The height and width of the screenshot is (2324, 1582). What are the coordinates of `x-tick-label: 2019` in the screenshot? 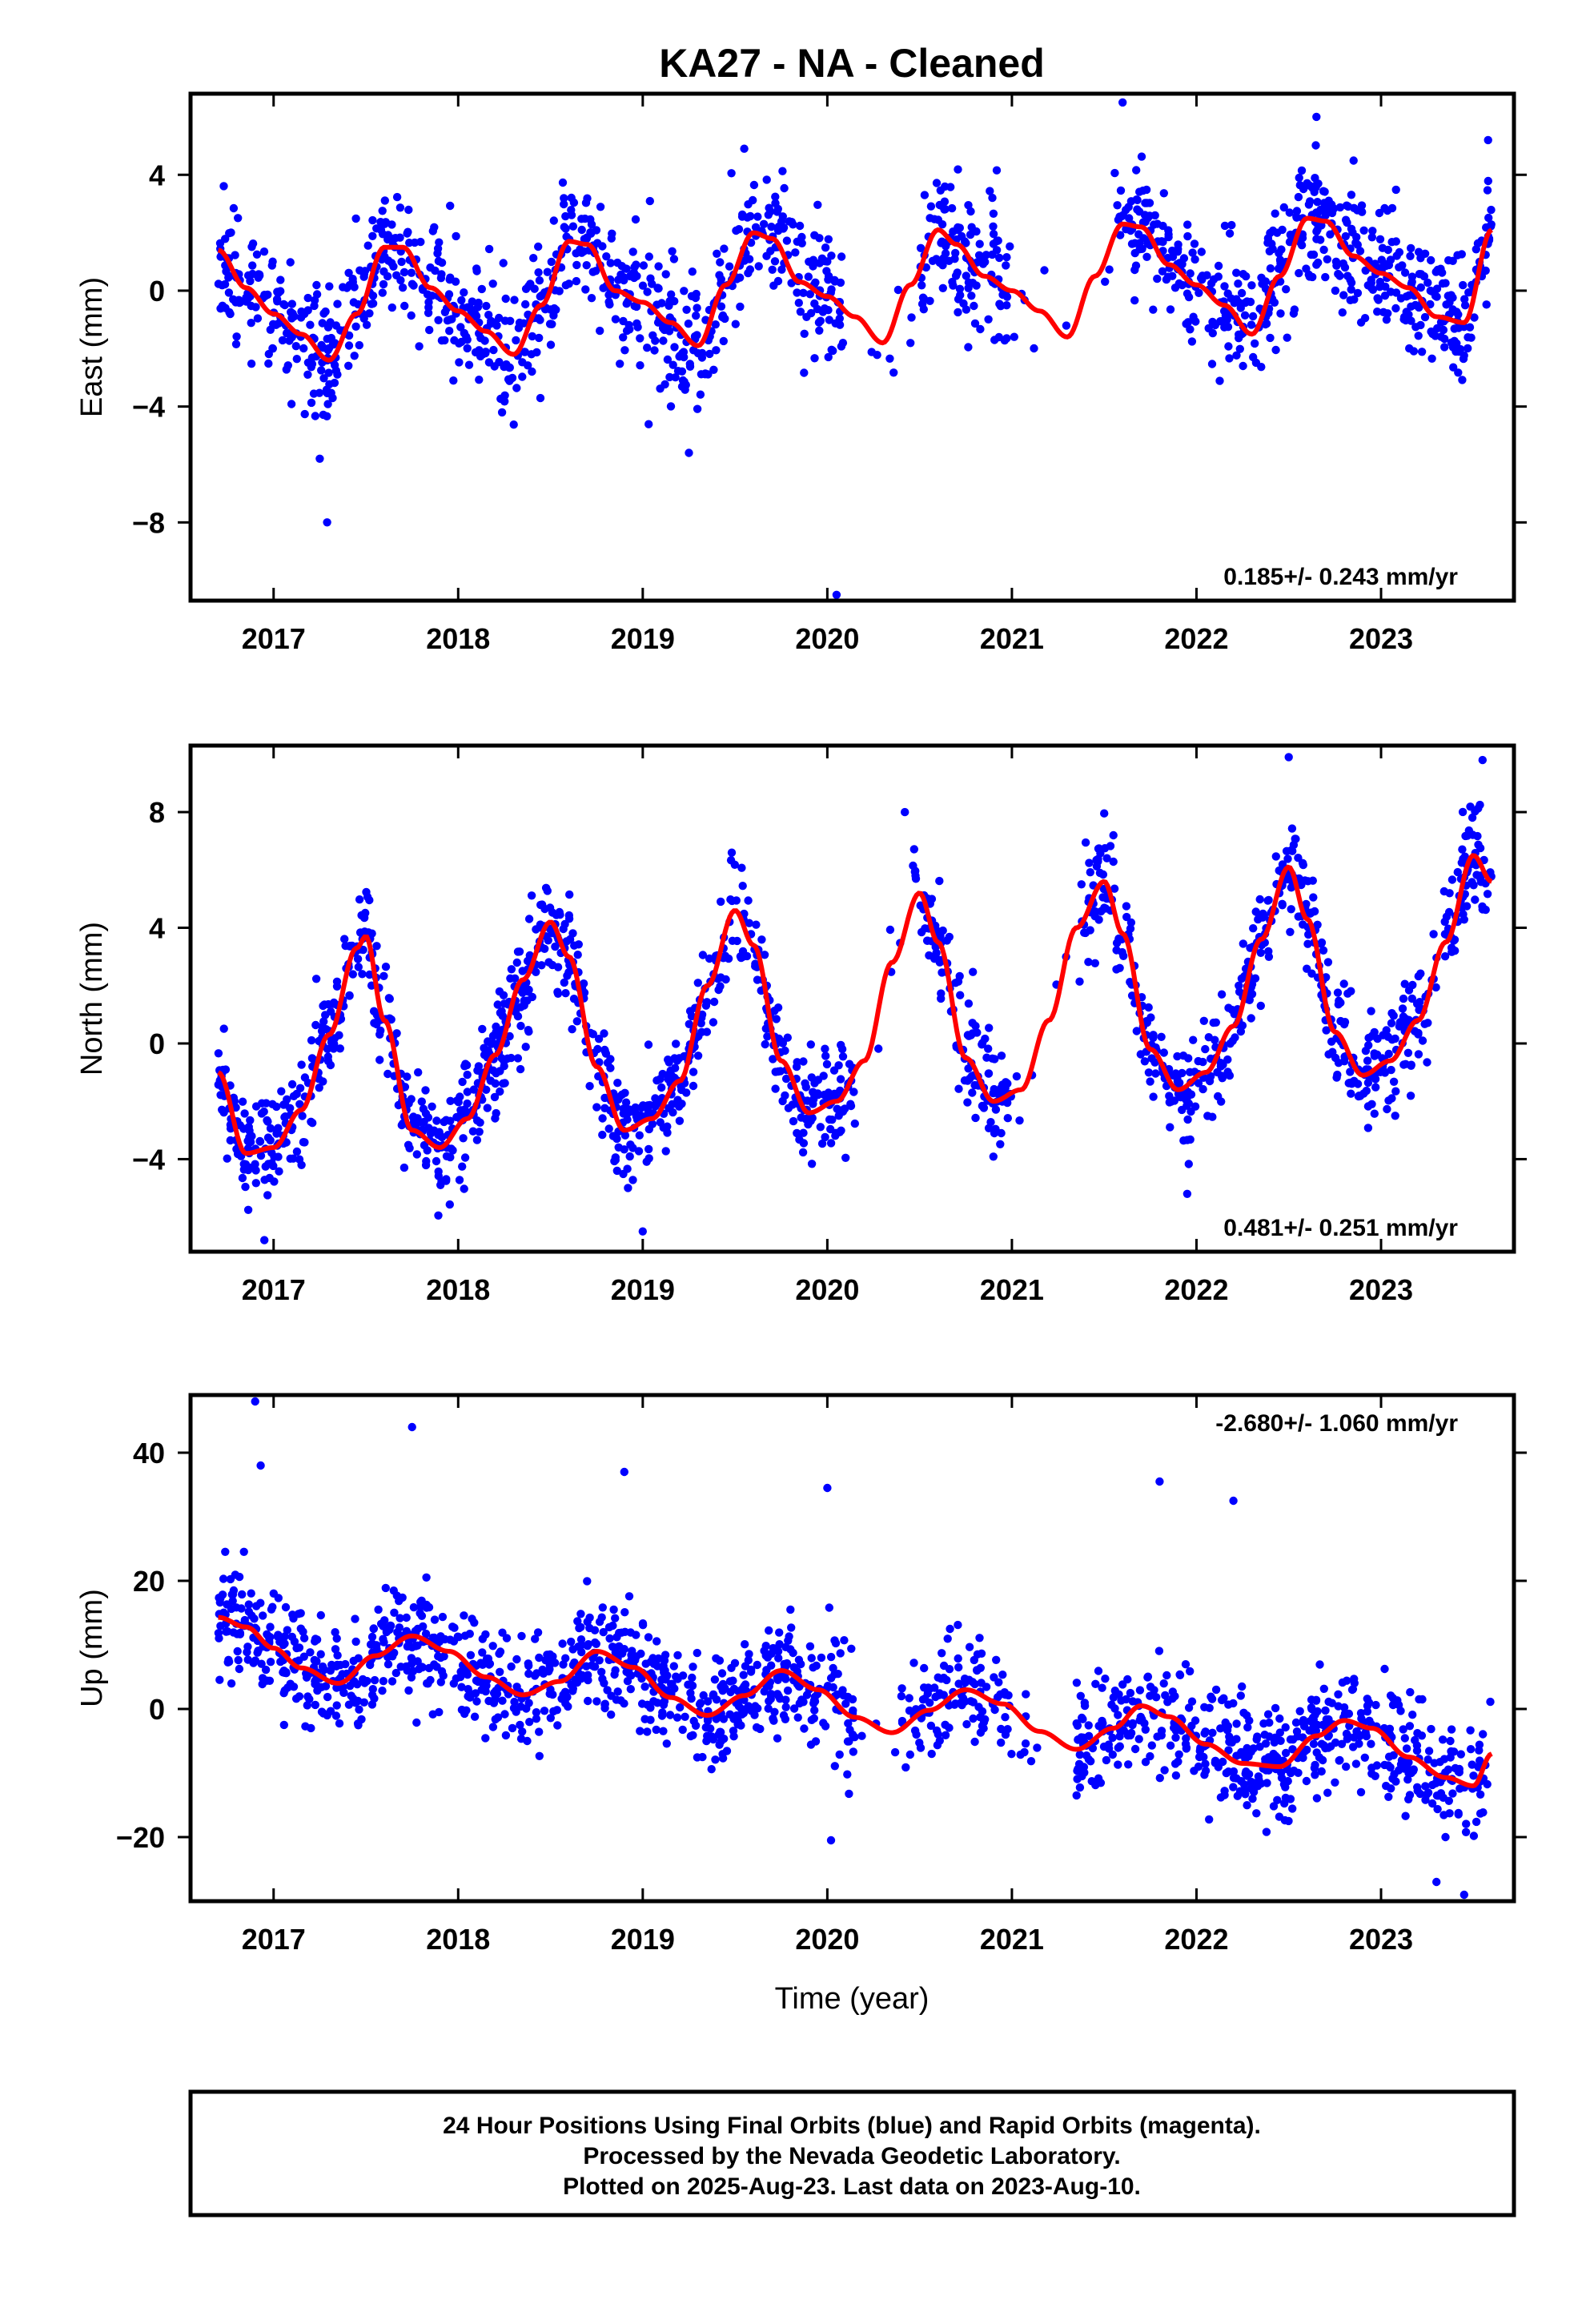 It's located at (643, 1940).